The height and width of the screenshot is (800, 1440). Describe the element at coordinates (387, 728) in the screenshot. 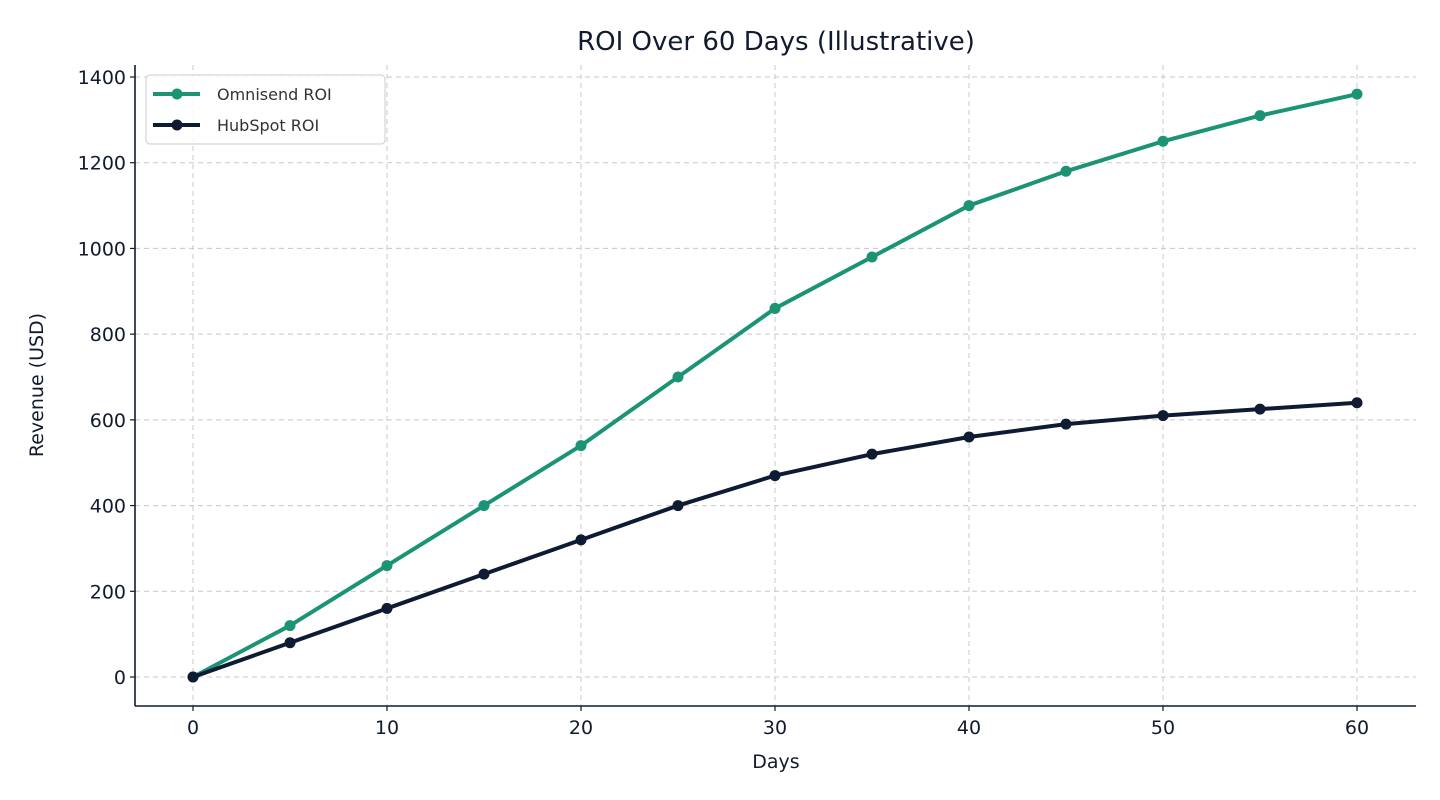

I see `x-tick-label: 10` at that location.